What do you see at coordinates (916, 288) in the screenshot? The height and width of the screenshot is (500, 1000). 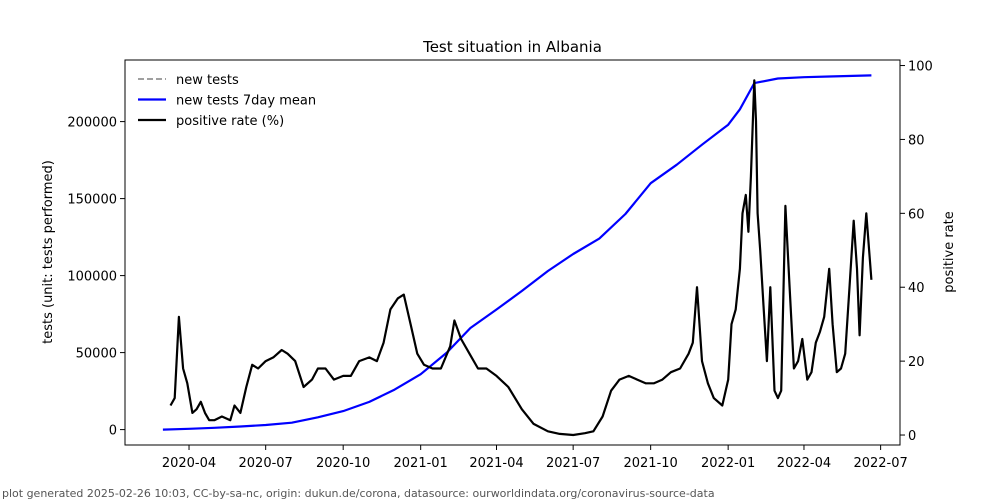 I see `y2-tick-label: 40` at bounding box center [916, 288].